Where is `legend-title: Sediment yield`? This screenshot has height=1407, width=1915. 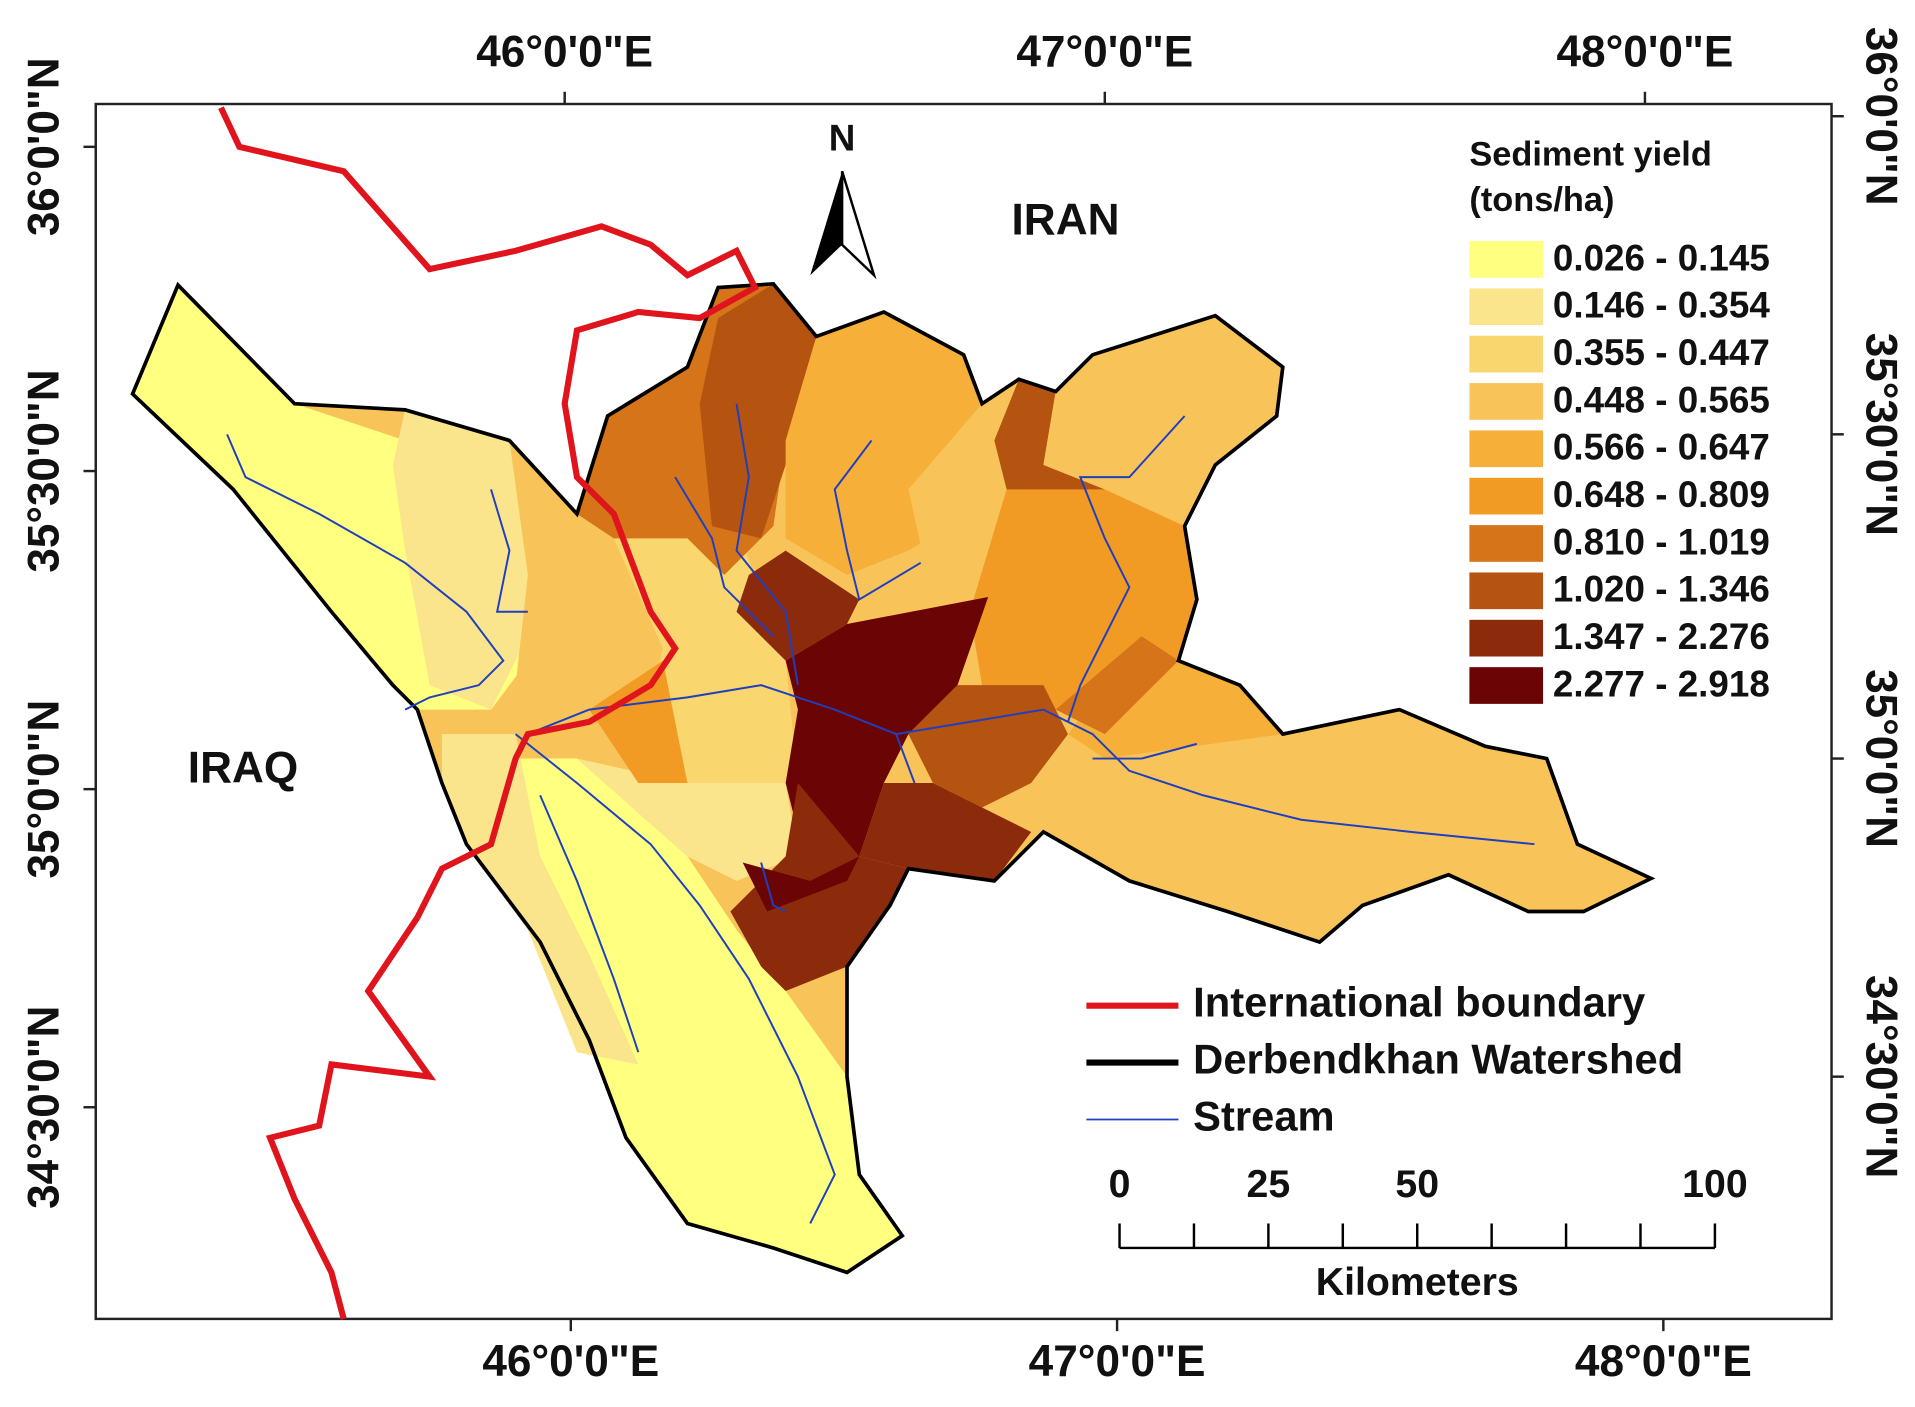 legend-title: Sediment yield is located at coordinates (1590, 155).